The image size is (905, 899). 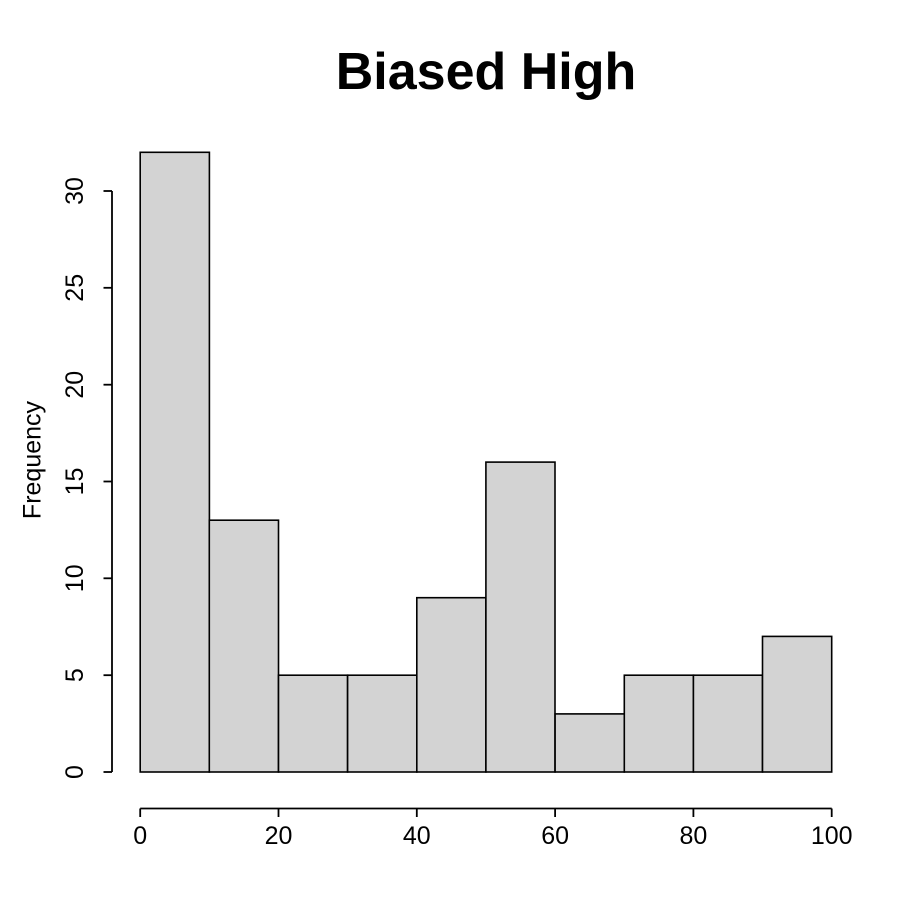 What do you see at coordinates (75, 385) in the screenshot?
I see `y-axis-tick-label: 20` at bounding box center [75, 385].